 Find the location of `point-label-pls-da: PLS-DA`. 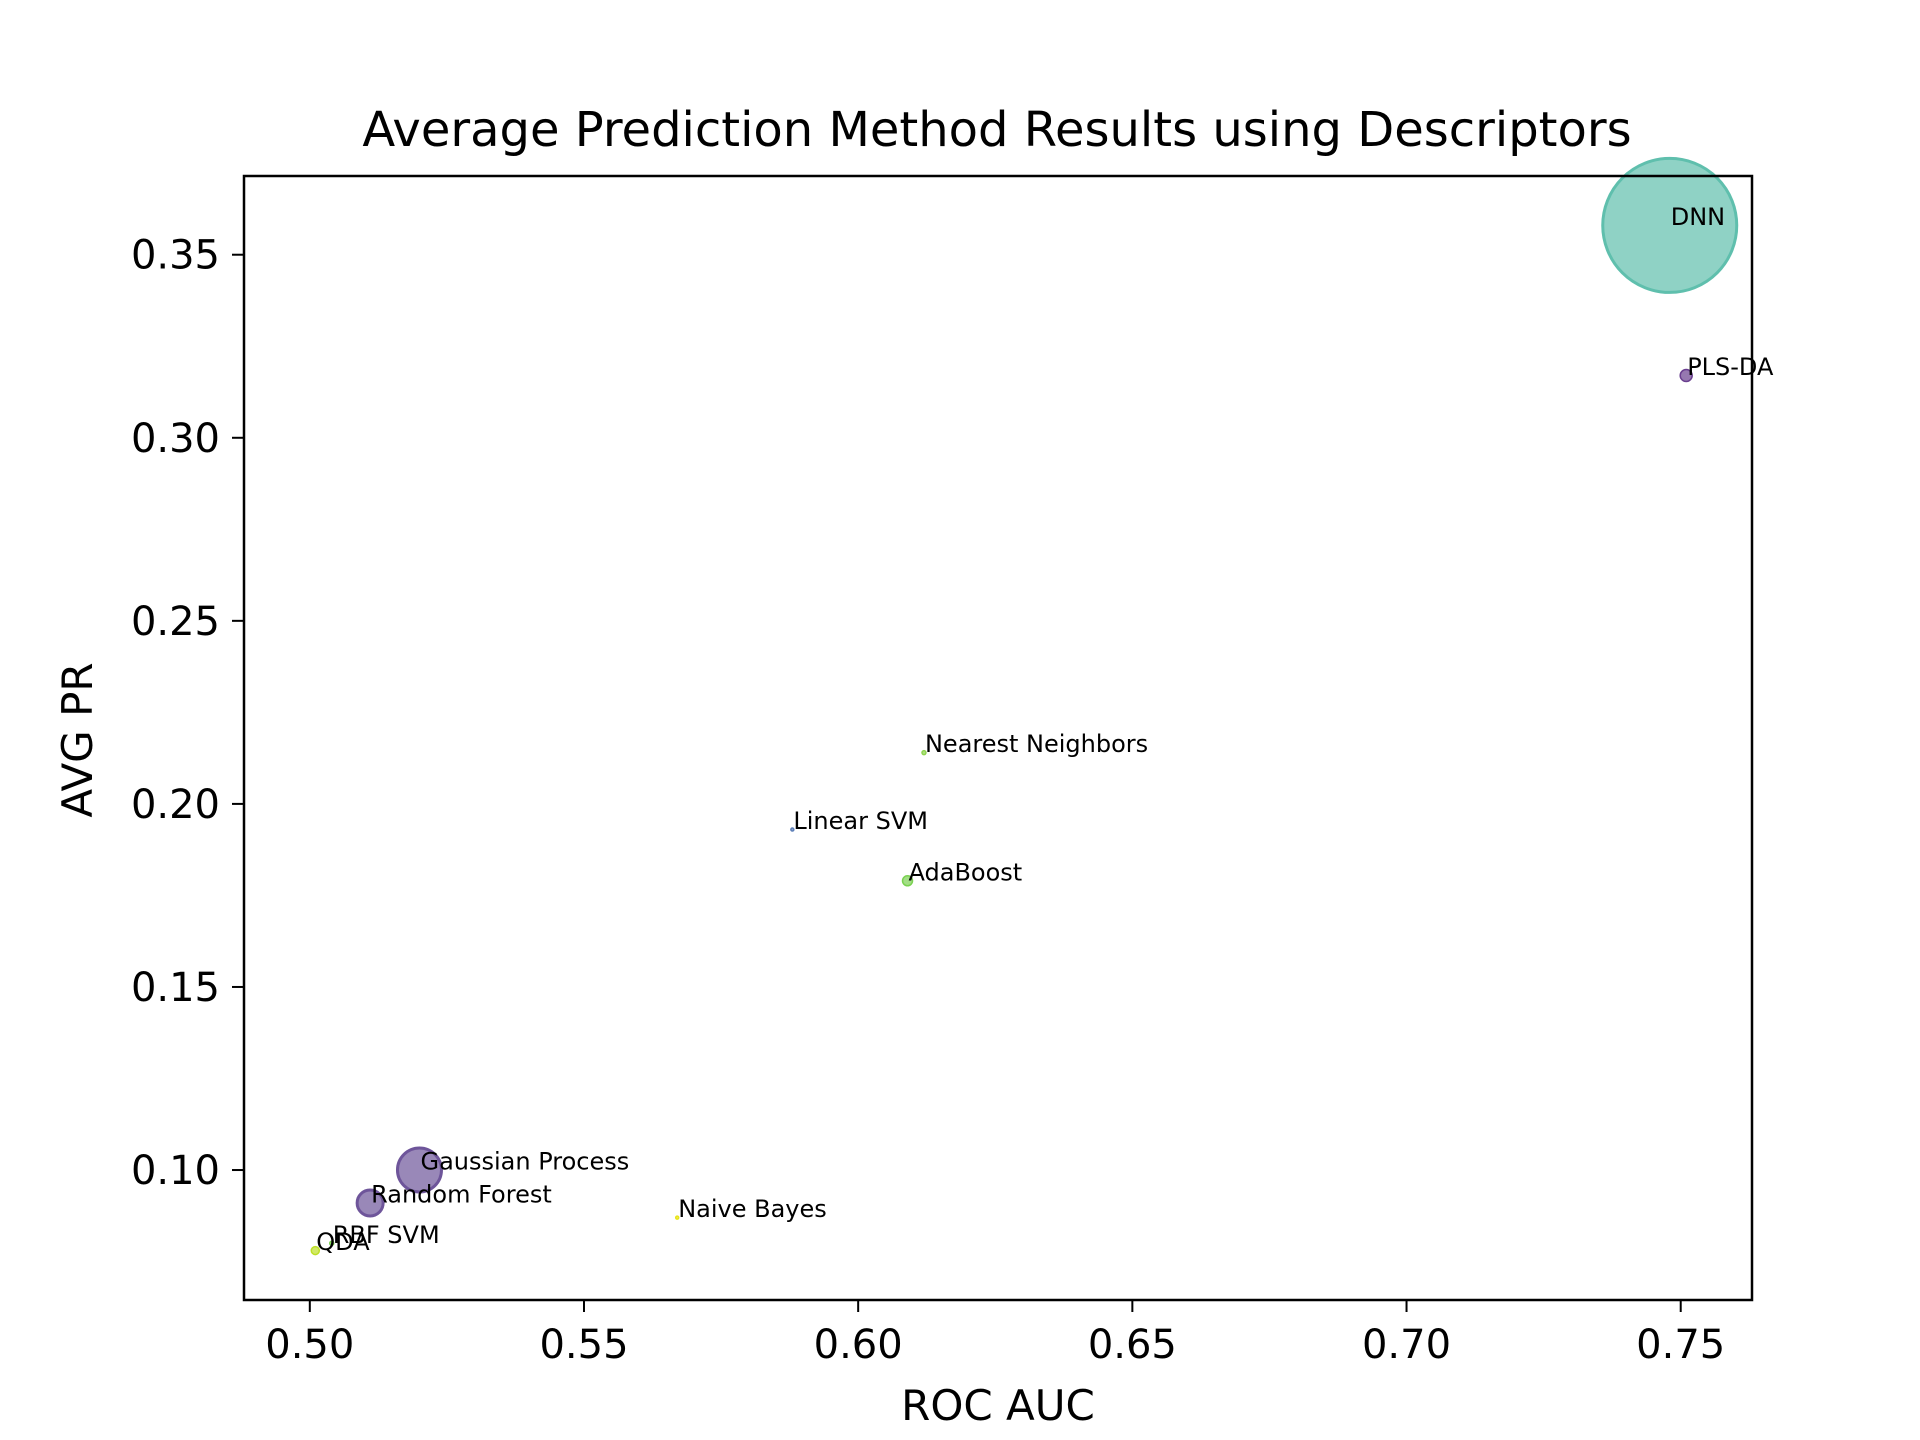

point-label-pls-da: PLS-DA is located at coordinates (1730, 367).